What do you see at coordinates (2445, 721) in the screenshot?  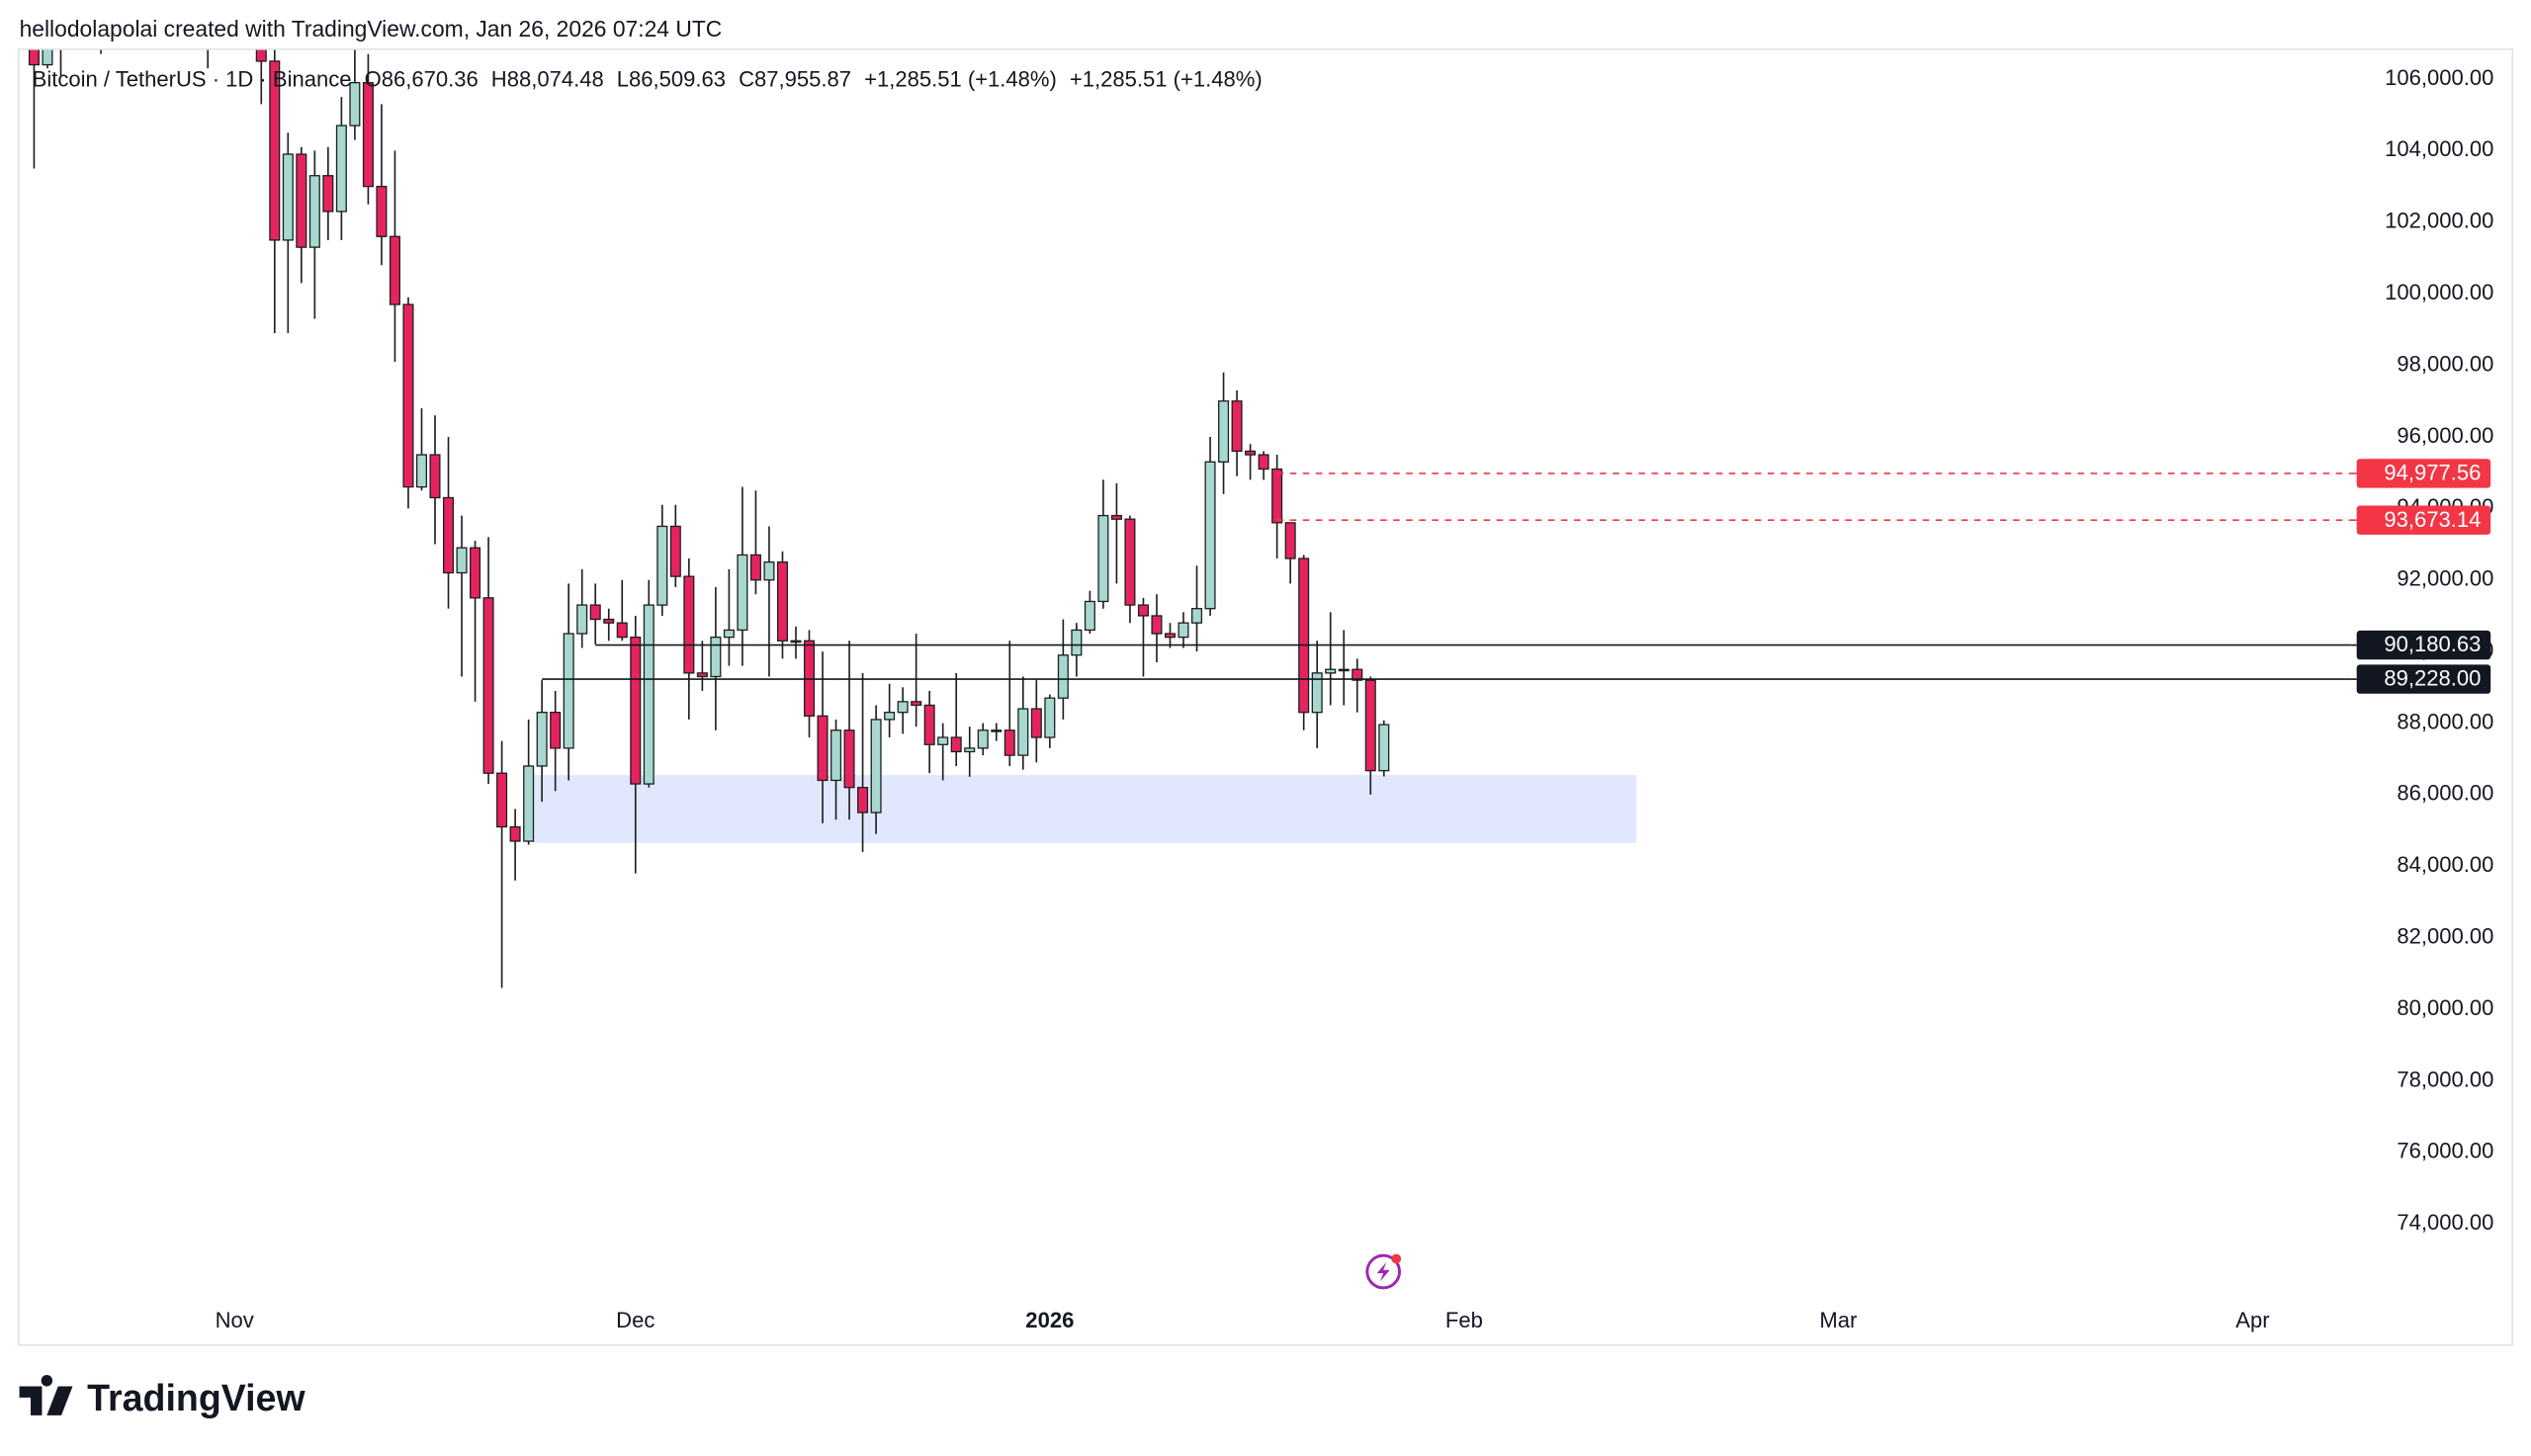 I see `y-tick-label: 88,000.00` at bounding box center [2445, 721].